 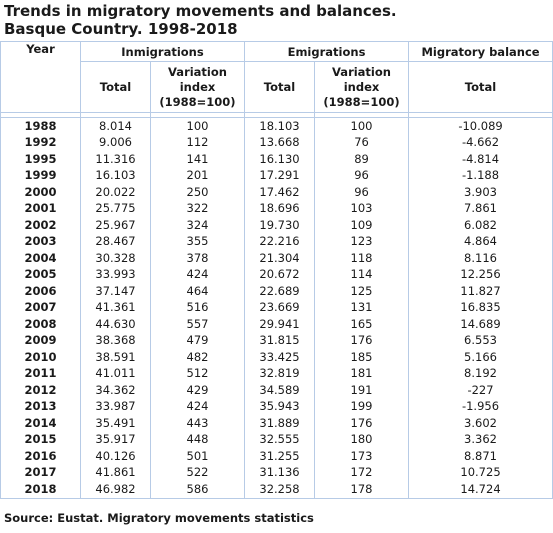 I want to click on header-variation-line1: Variation, so click(x=361, y=71).